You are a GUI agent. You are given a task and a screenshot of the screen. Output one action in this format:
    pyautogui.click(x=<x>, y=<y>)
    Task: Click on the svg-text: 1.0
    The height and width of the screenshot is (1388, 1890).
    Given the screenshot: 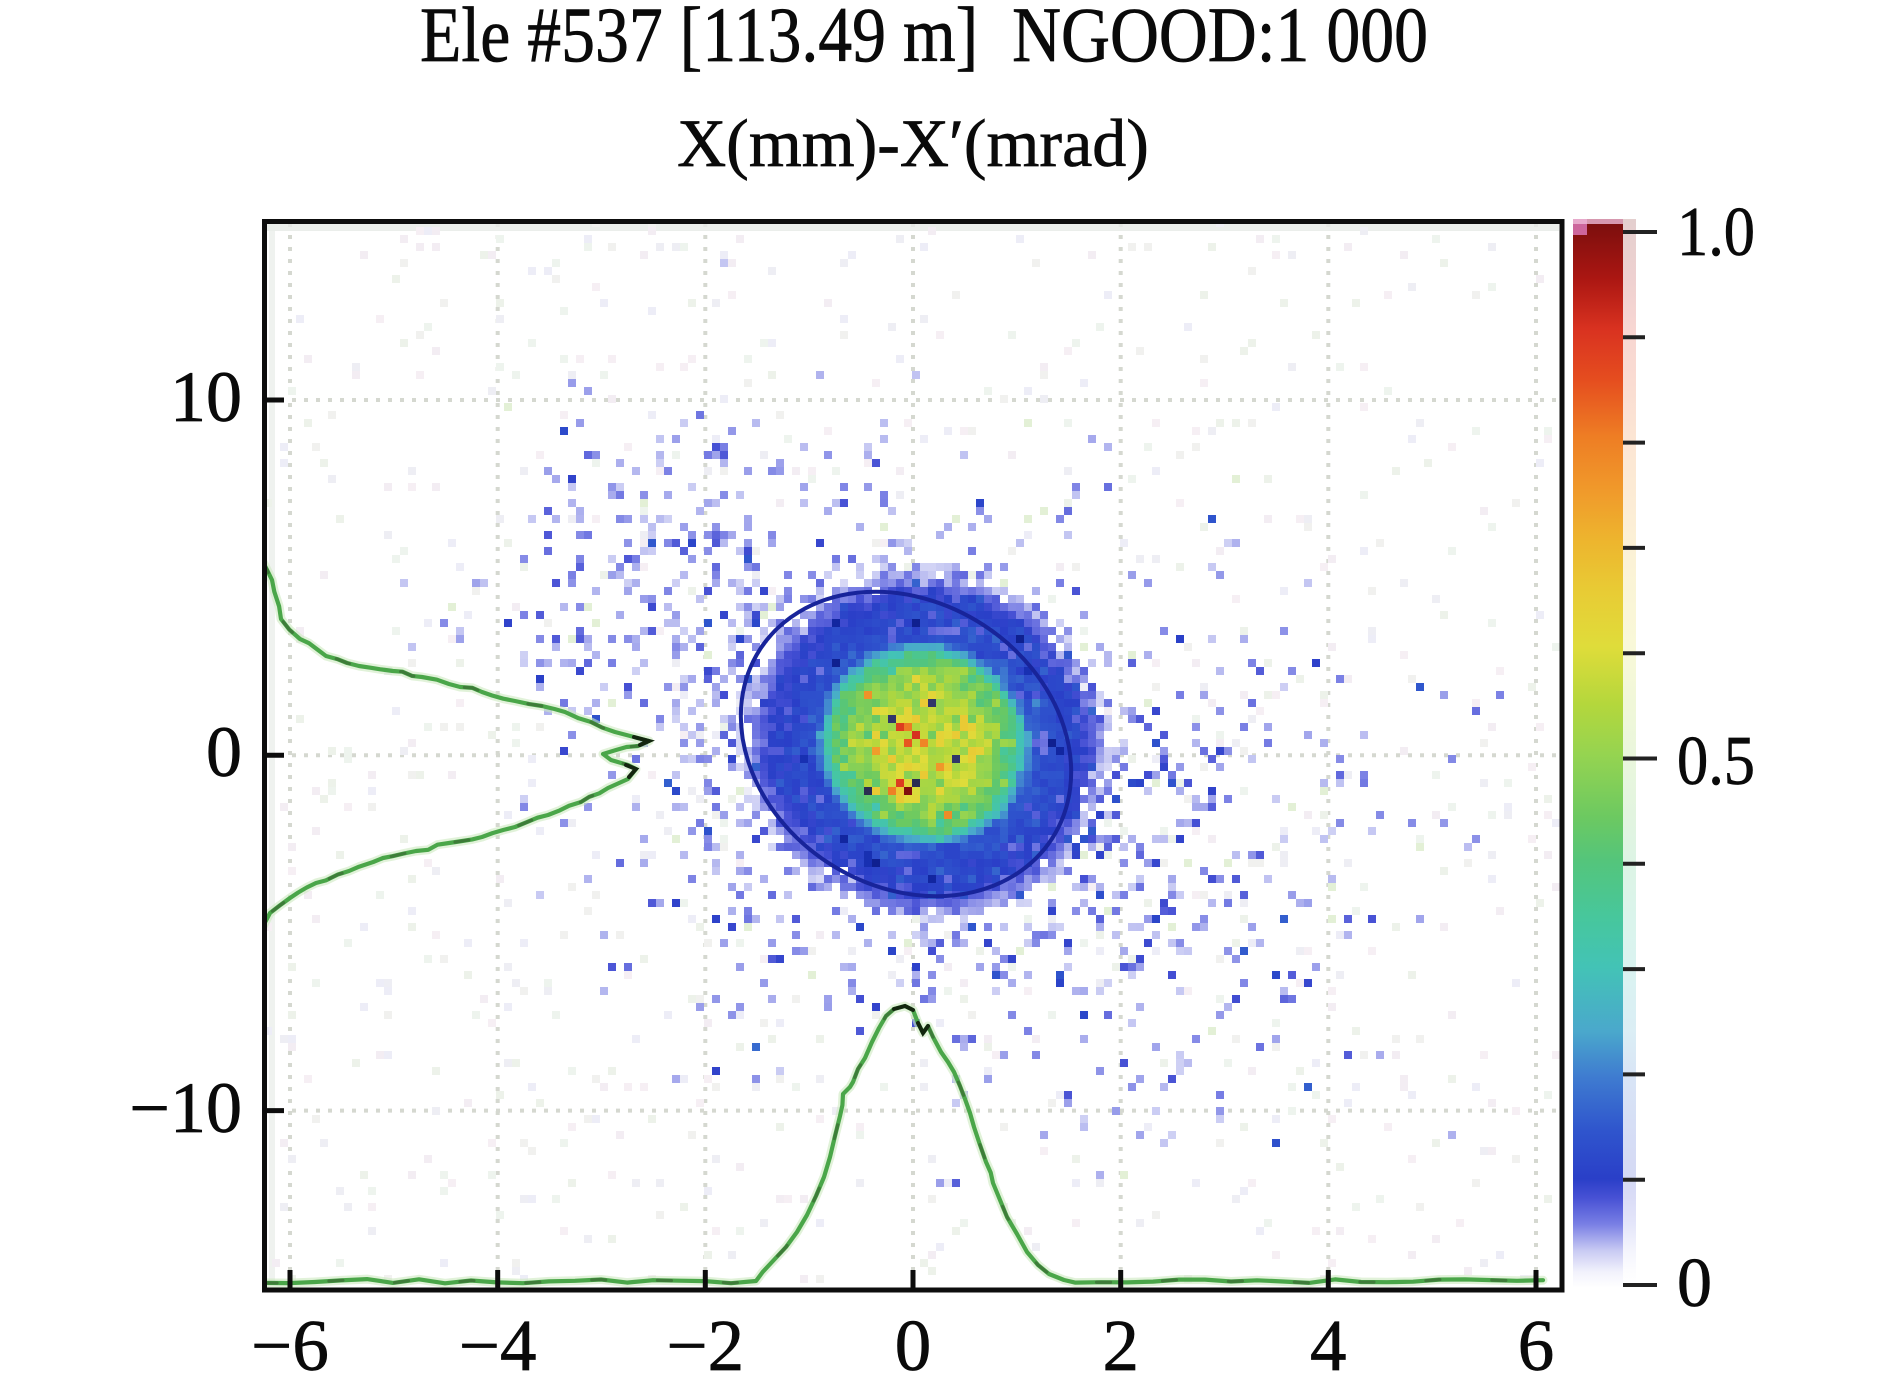 What is the action you would take?
    pyautogui.click(x=1716, y=232)
    